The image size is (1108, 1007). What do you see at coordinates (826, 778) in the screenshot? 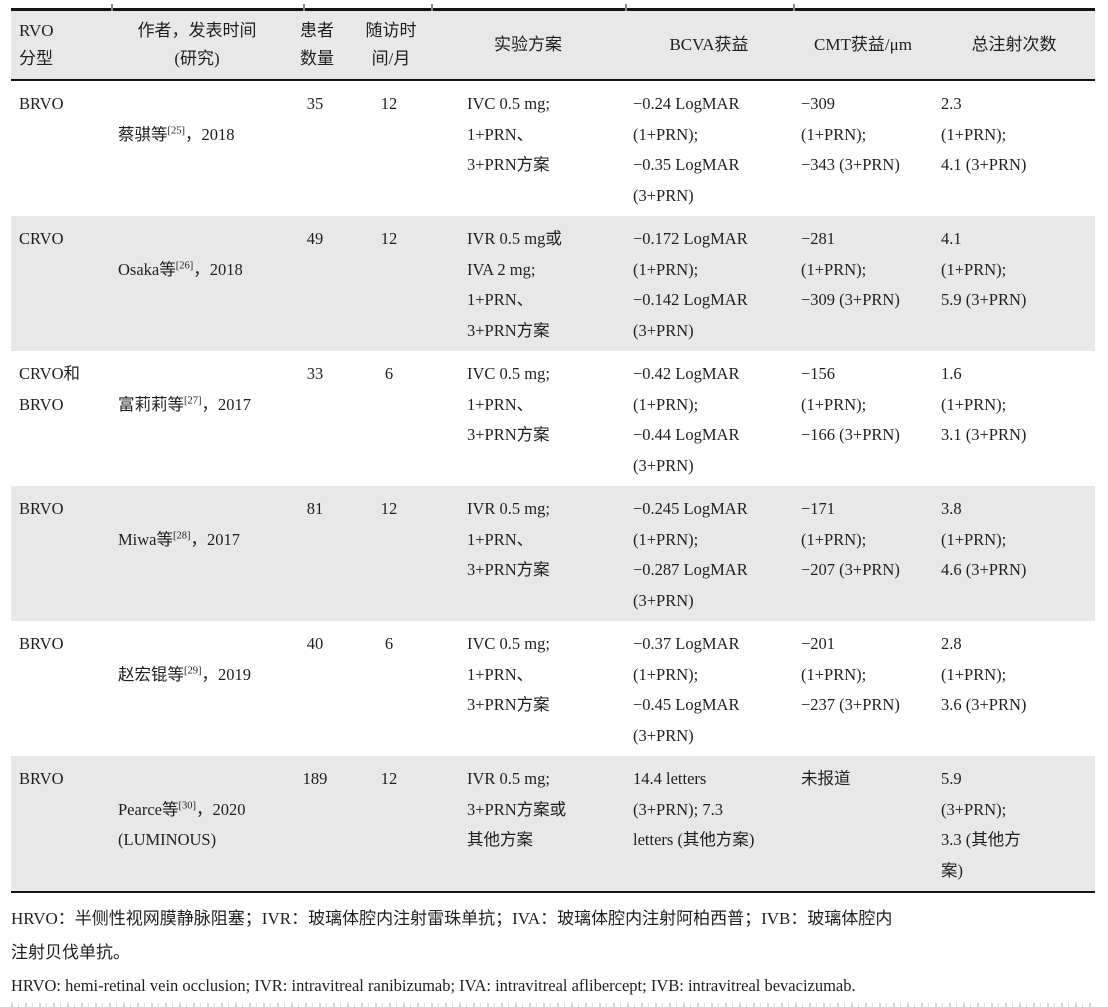
I see `cell-cmt: 未报道` at bounding box center [826, 778].